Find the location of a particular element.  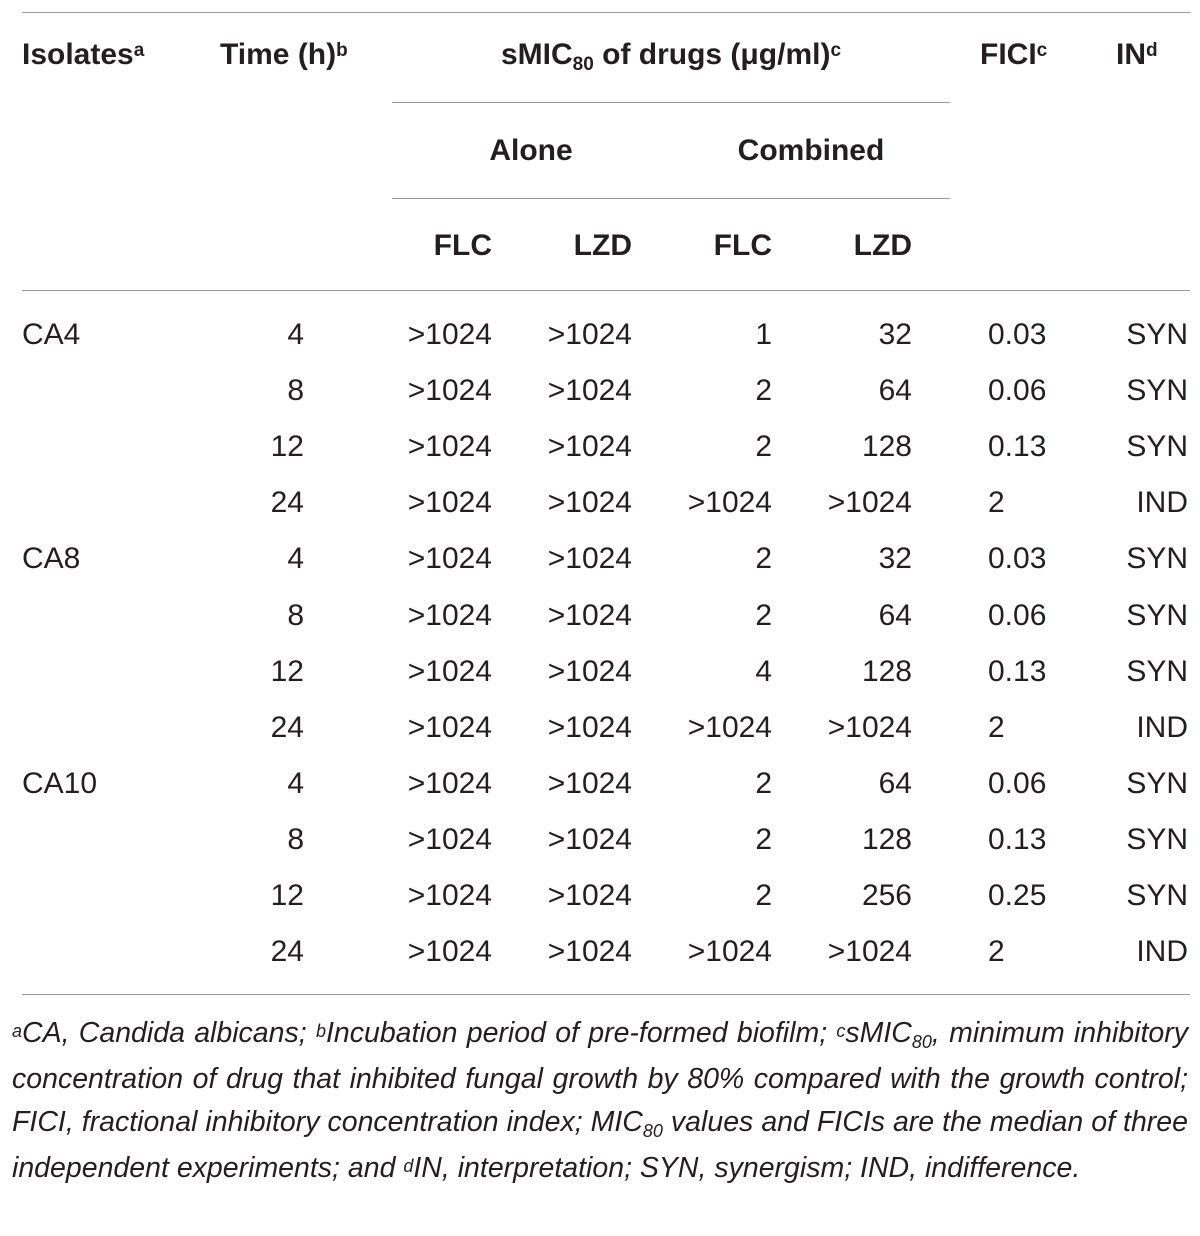

header-combined: Combined is located at coordinates (811, 150).